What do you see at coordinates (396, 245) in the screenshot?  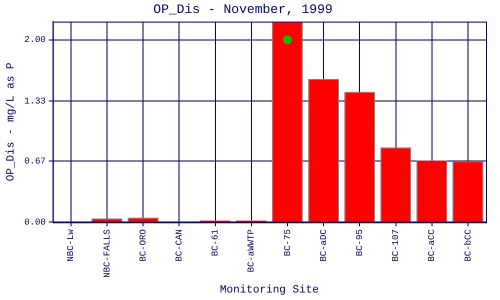 I see `x-tick-label: BC-107` at bounding box center [396, 245].